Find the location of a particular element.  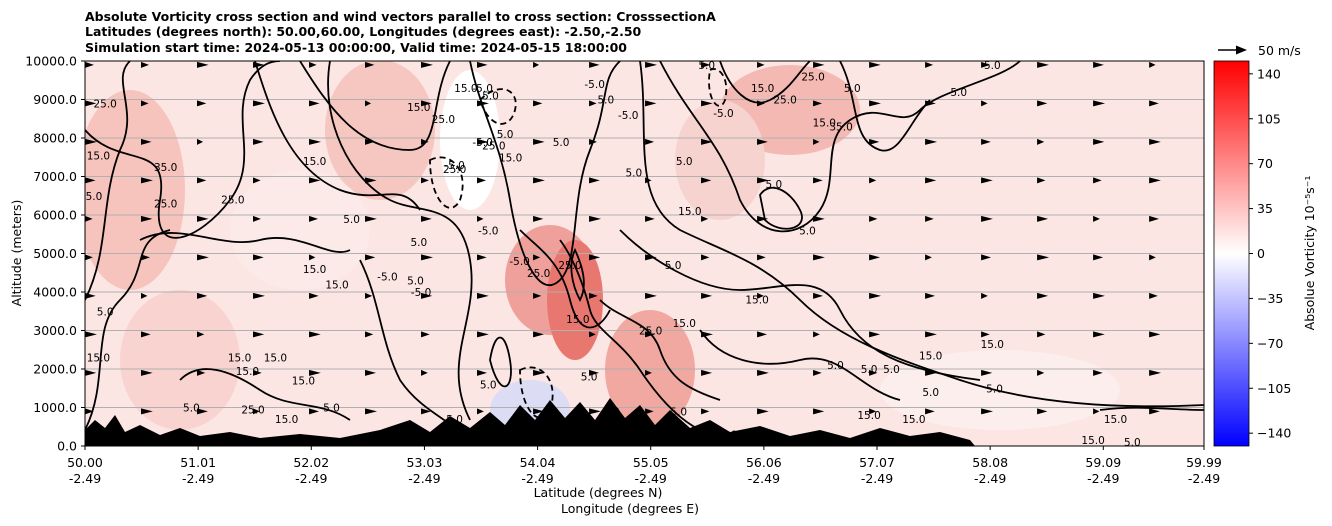

x-tick-label-lat: 54.04 is located at coordinates (538, 462).